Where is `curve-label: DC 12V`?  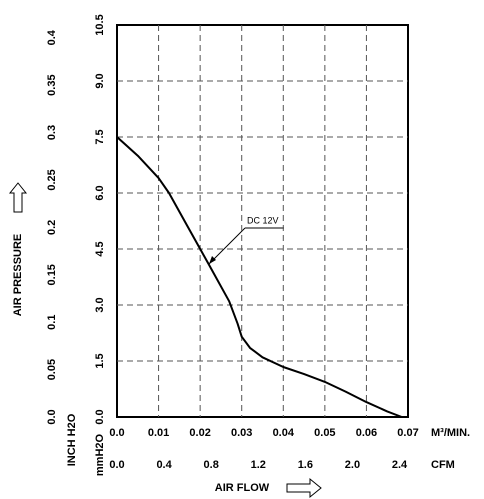 curve-label: DC 12V is located at coordinates (263, 220).